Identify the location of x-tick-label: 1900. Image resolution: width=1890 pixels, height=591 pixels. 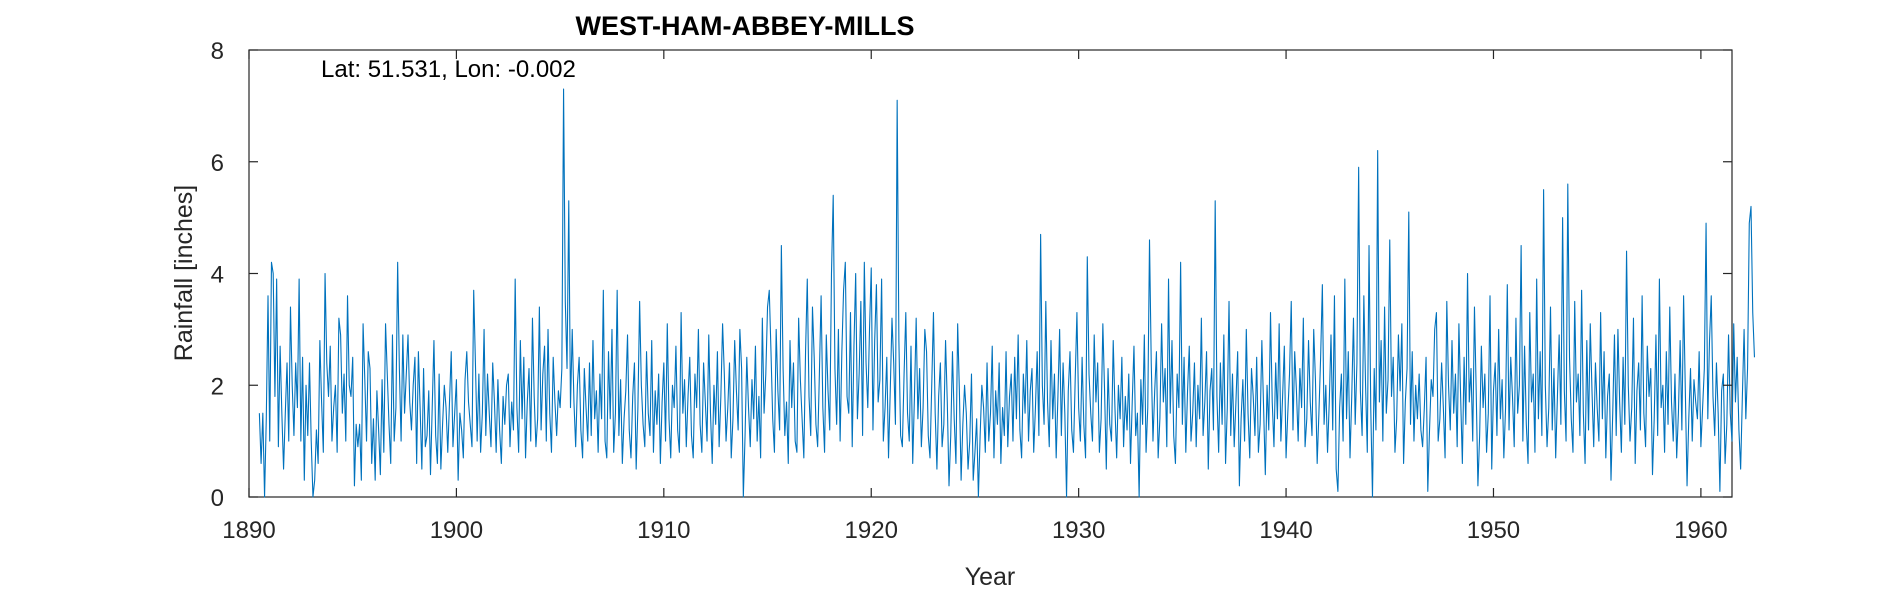
(456, 530).